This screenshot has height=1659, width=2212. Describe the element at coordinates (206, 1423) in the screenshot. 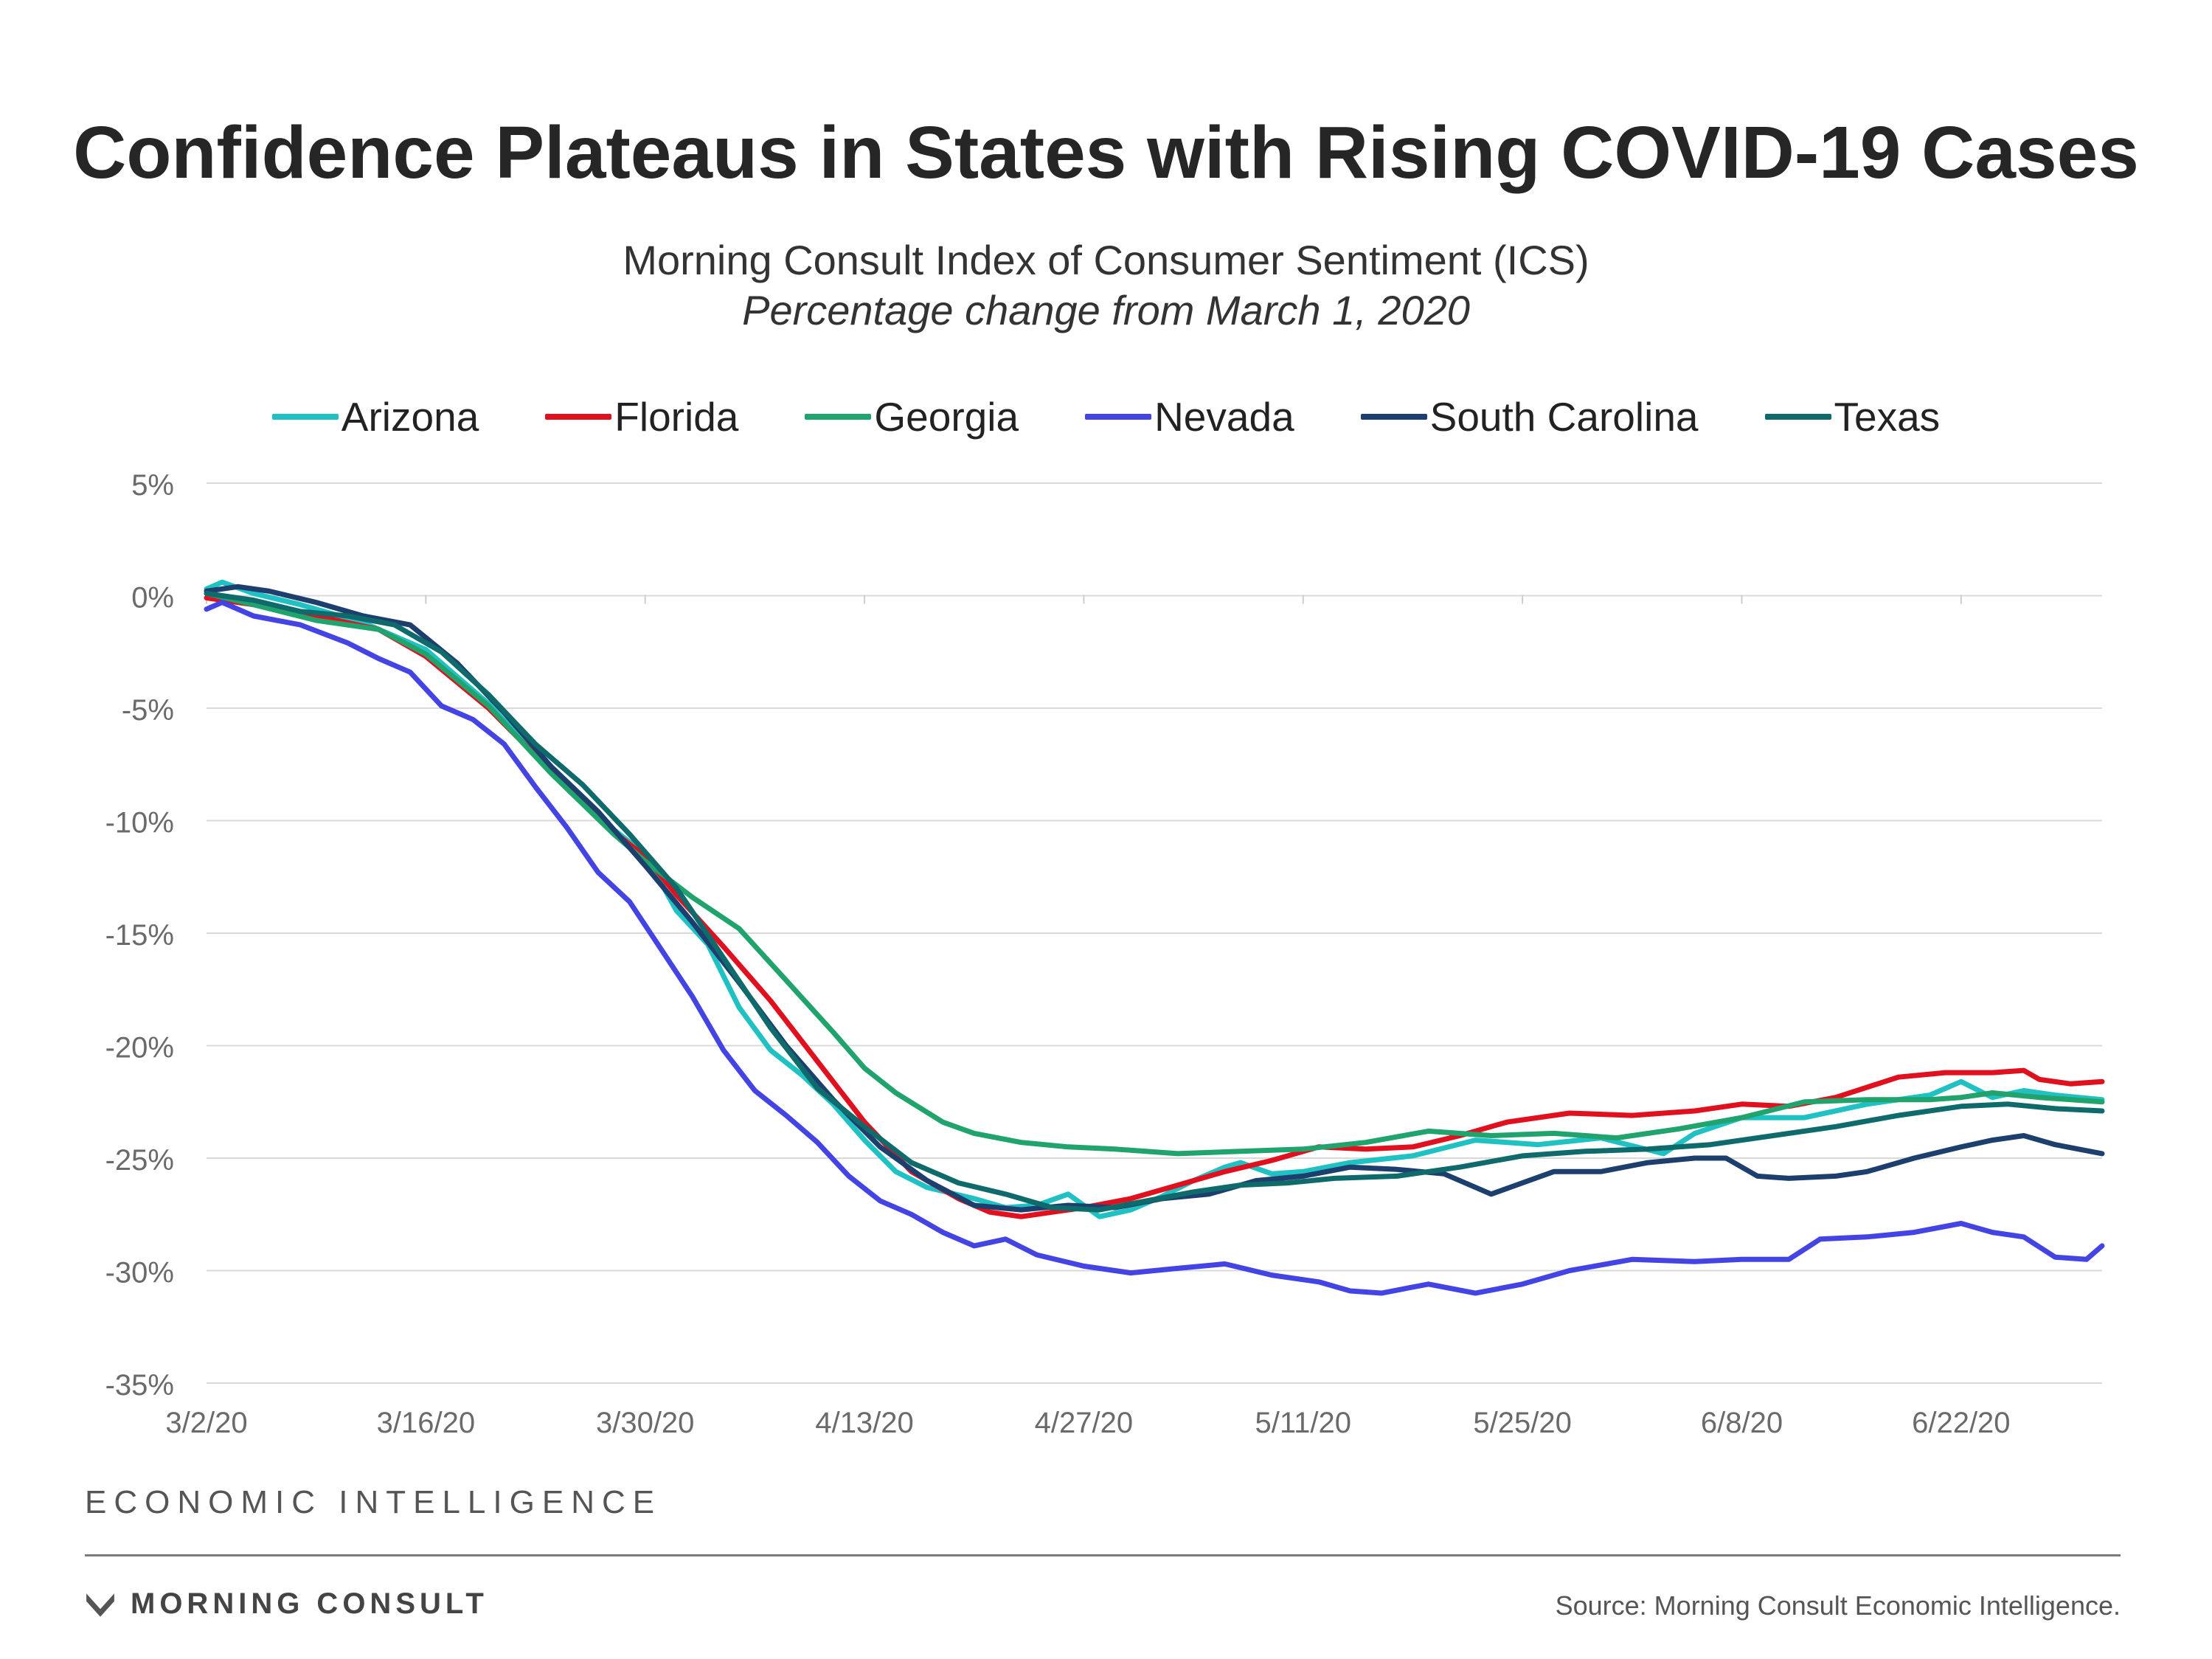

I see `x-tick-label: 3/2/20` at that location.